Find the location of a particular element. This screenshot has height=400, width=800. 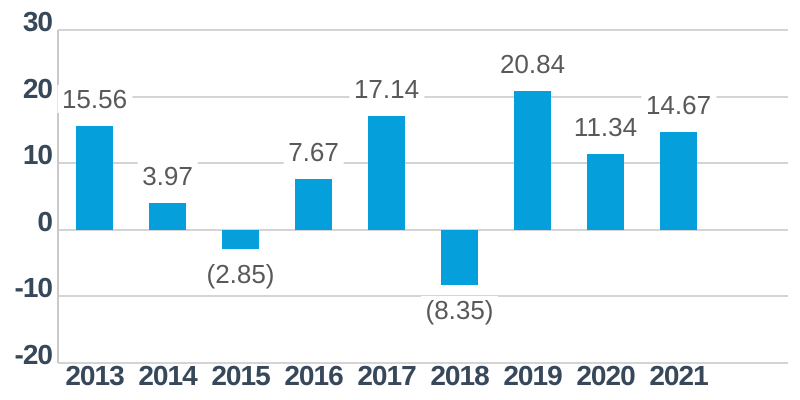

value-label: 17.14 is located at coordinates (386, 88).